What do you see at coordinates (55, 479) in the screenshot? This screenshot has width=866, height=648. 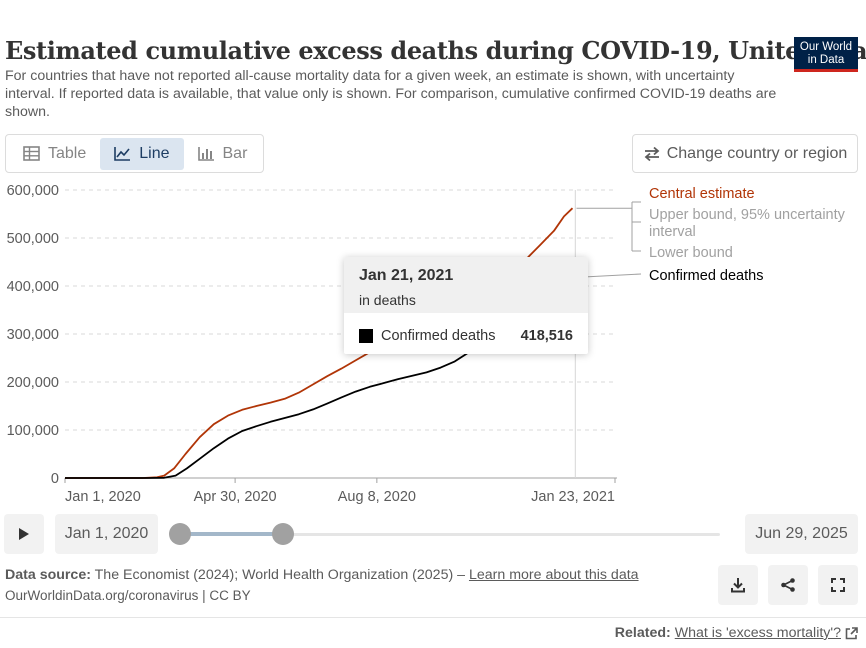 I see `y-tick-label: 0` at bounding box center [55, 479].